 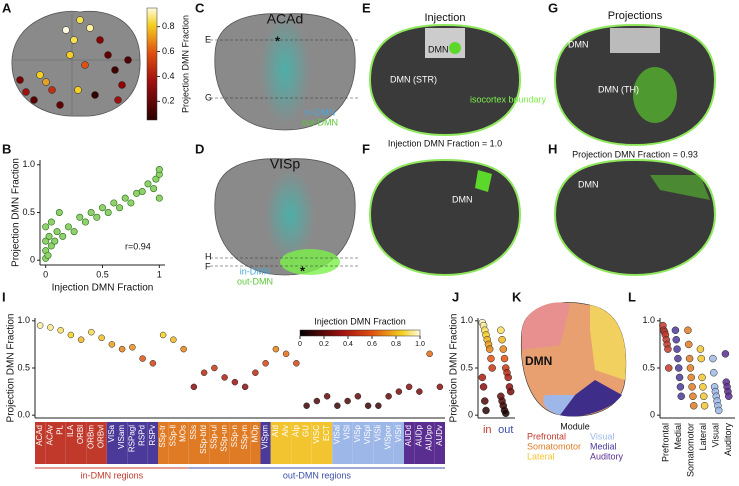 What do you see at coordinates (121, 437) in the screenshot?
I see `x-tick-label: VISam` at bounding box center [121, 437].